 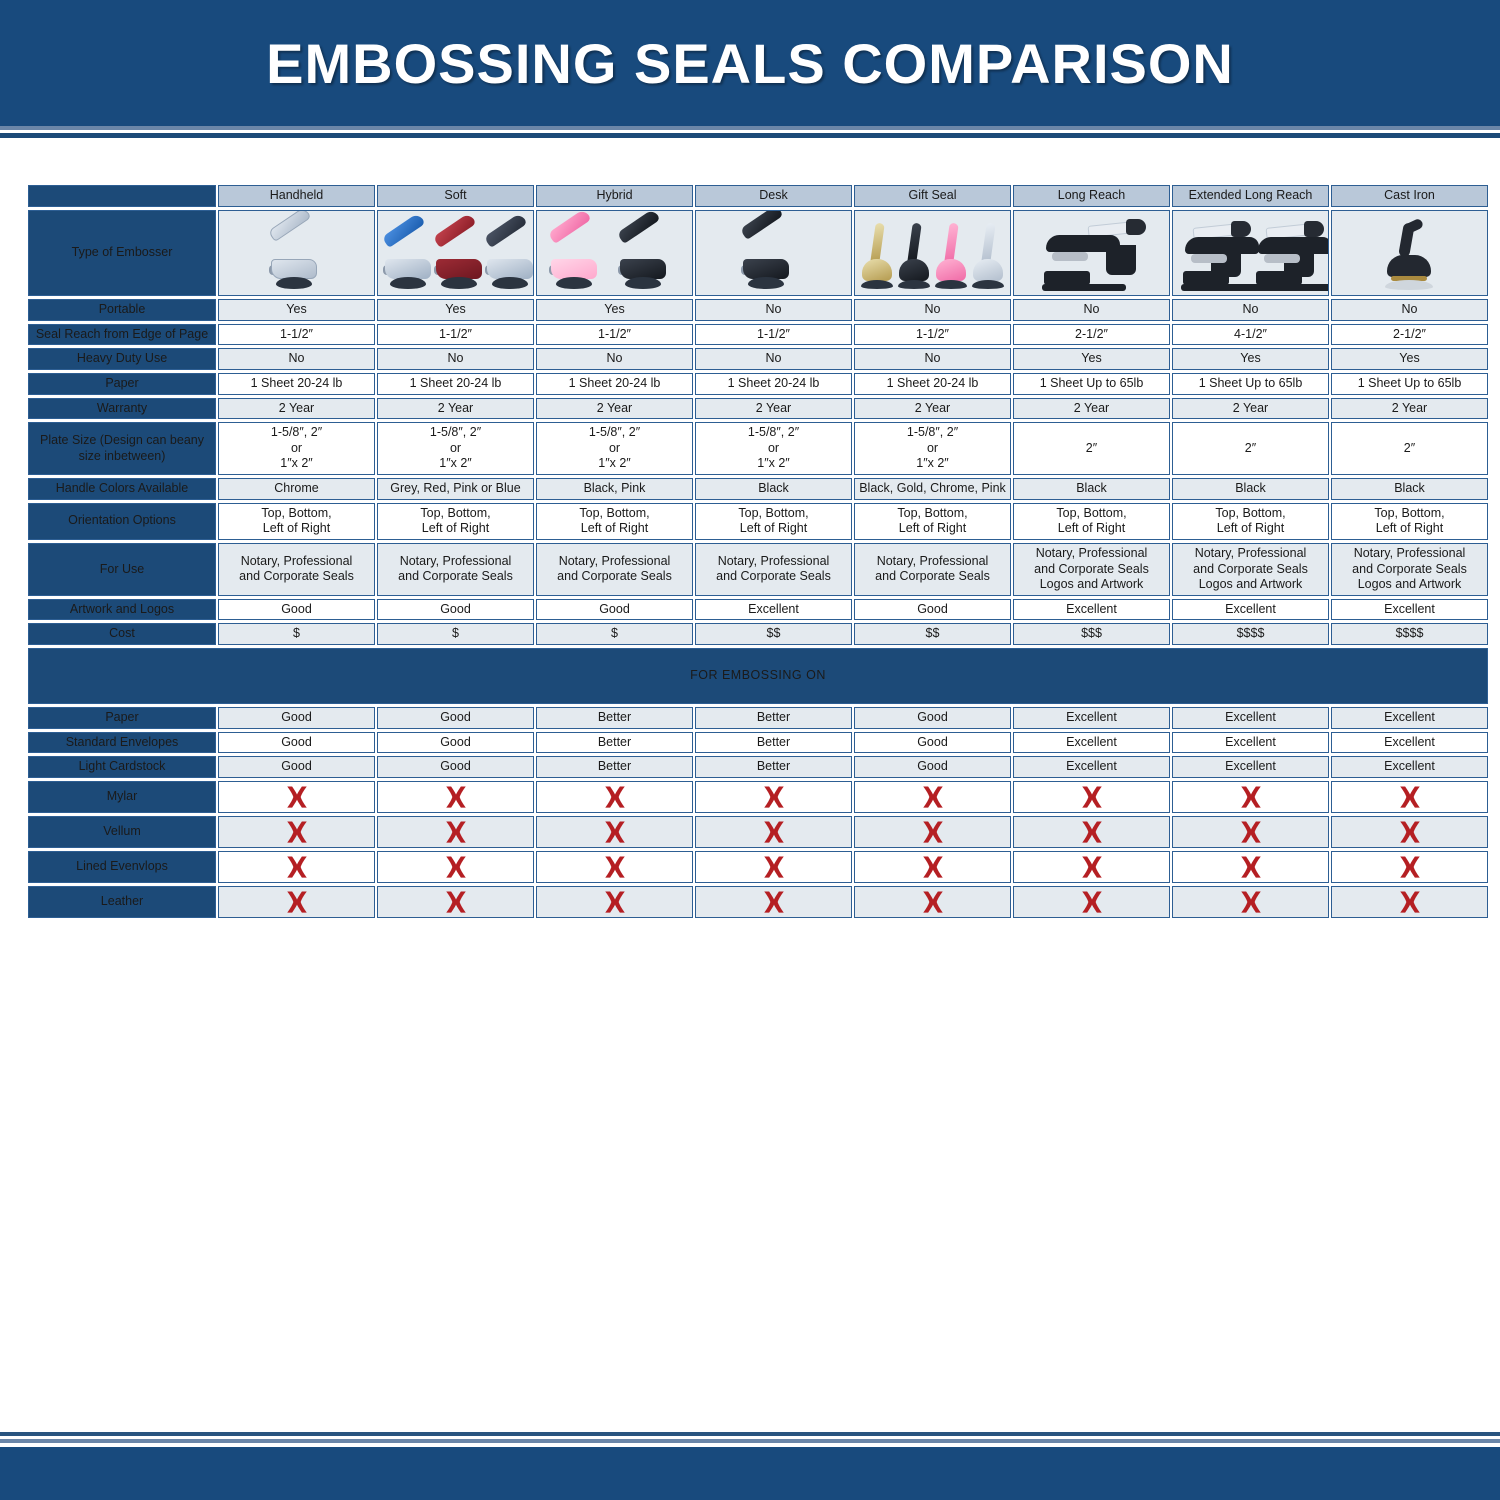 I want to click on embossing-cell-vellum-extended-long-reach, so click(x=1250, y=831).